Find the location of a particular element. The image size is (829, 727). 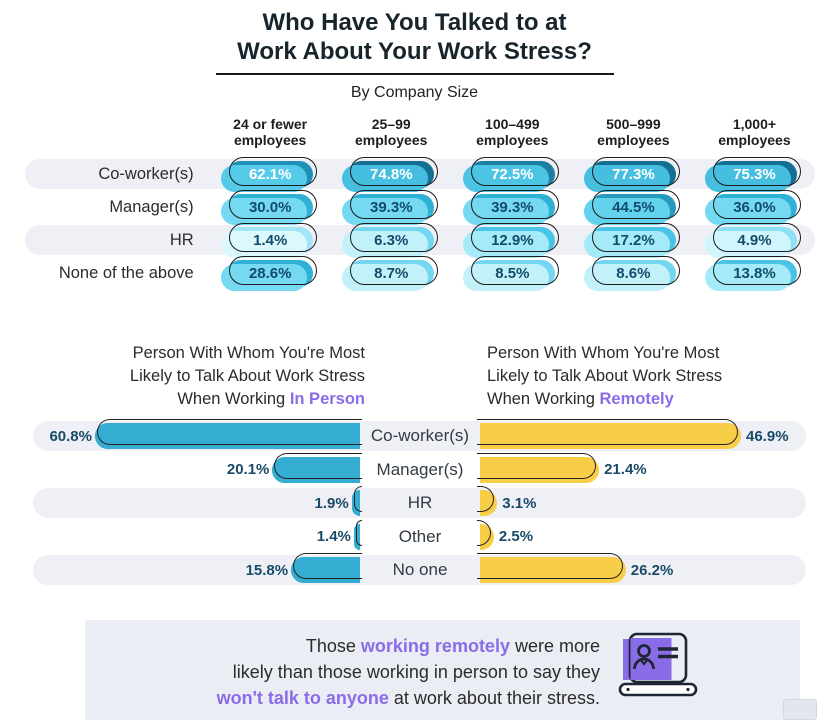

column-header-24-or-fewer: 24 or fewer employees is located at coordinates (270, 132).